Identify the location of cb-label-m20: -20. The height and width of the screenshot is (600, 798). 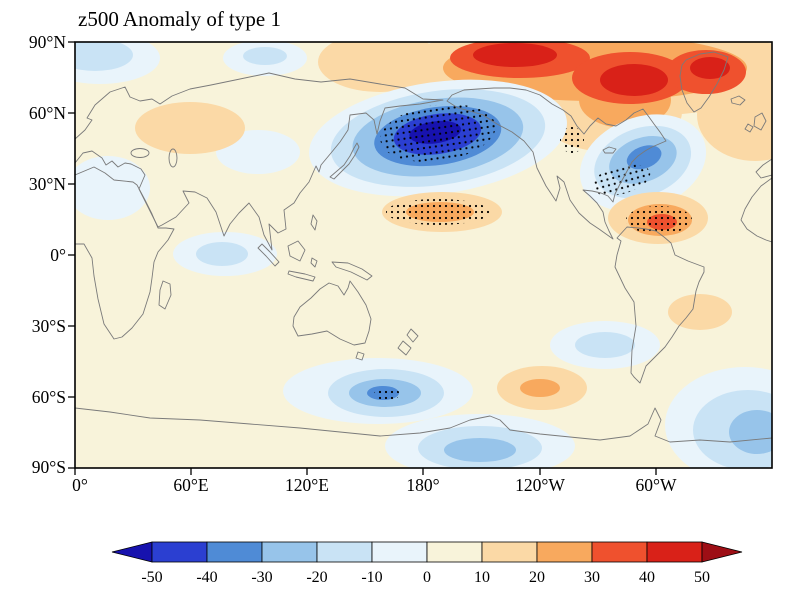
(316, 577).